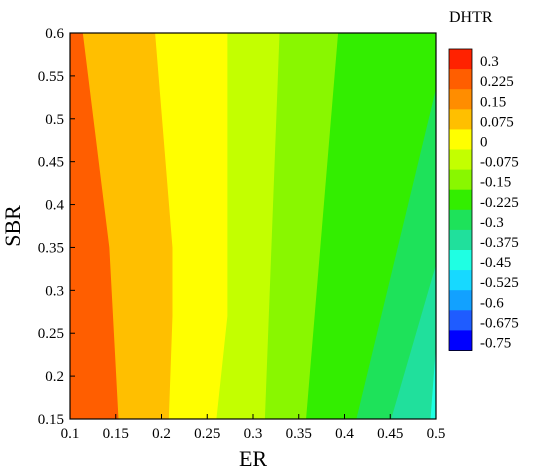 Image resolution: width=550 pixels, height=476 pixels. I want to click on y-tick-label: 0.45, so click(51, 163).